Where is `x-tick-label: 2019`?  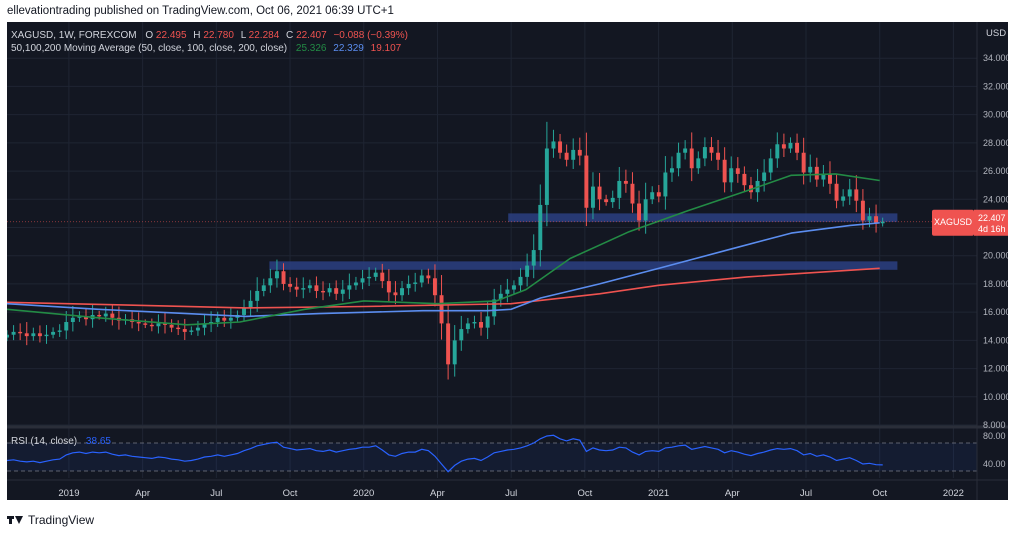 x-tick-label: 2019 is located at coordinates (68, 493).